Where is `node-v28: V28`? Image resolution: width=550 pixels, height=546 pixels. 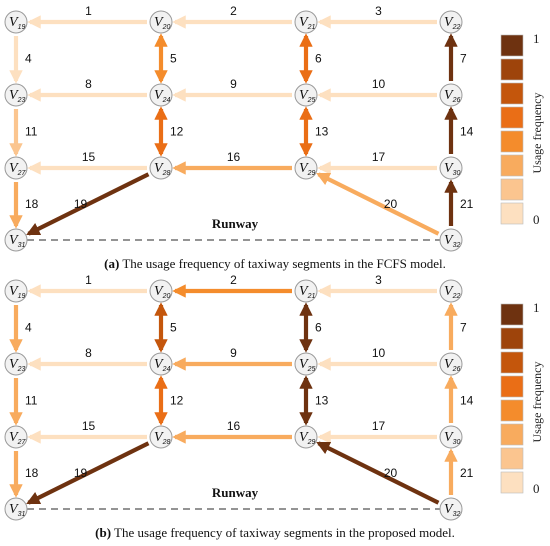
node-v28: V28 is located at coordinates (161, 437).